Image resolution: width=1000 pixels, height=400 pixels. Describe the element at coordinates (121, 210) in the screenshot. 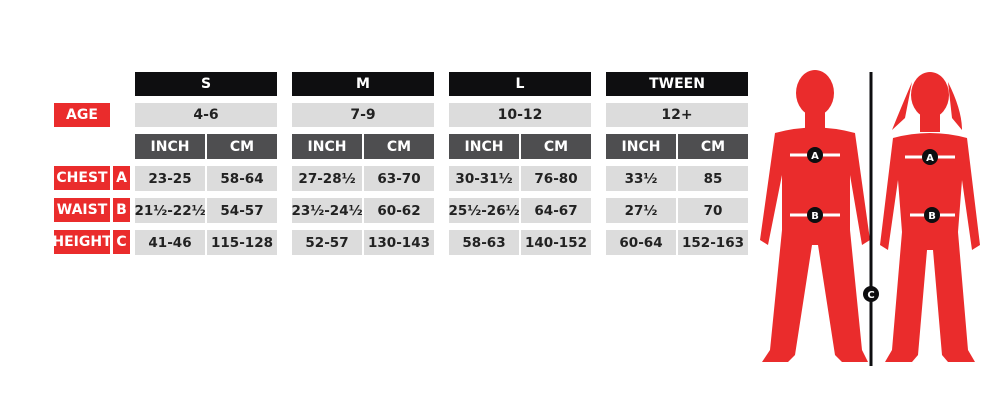

I see `waist-letter: B` at that location.